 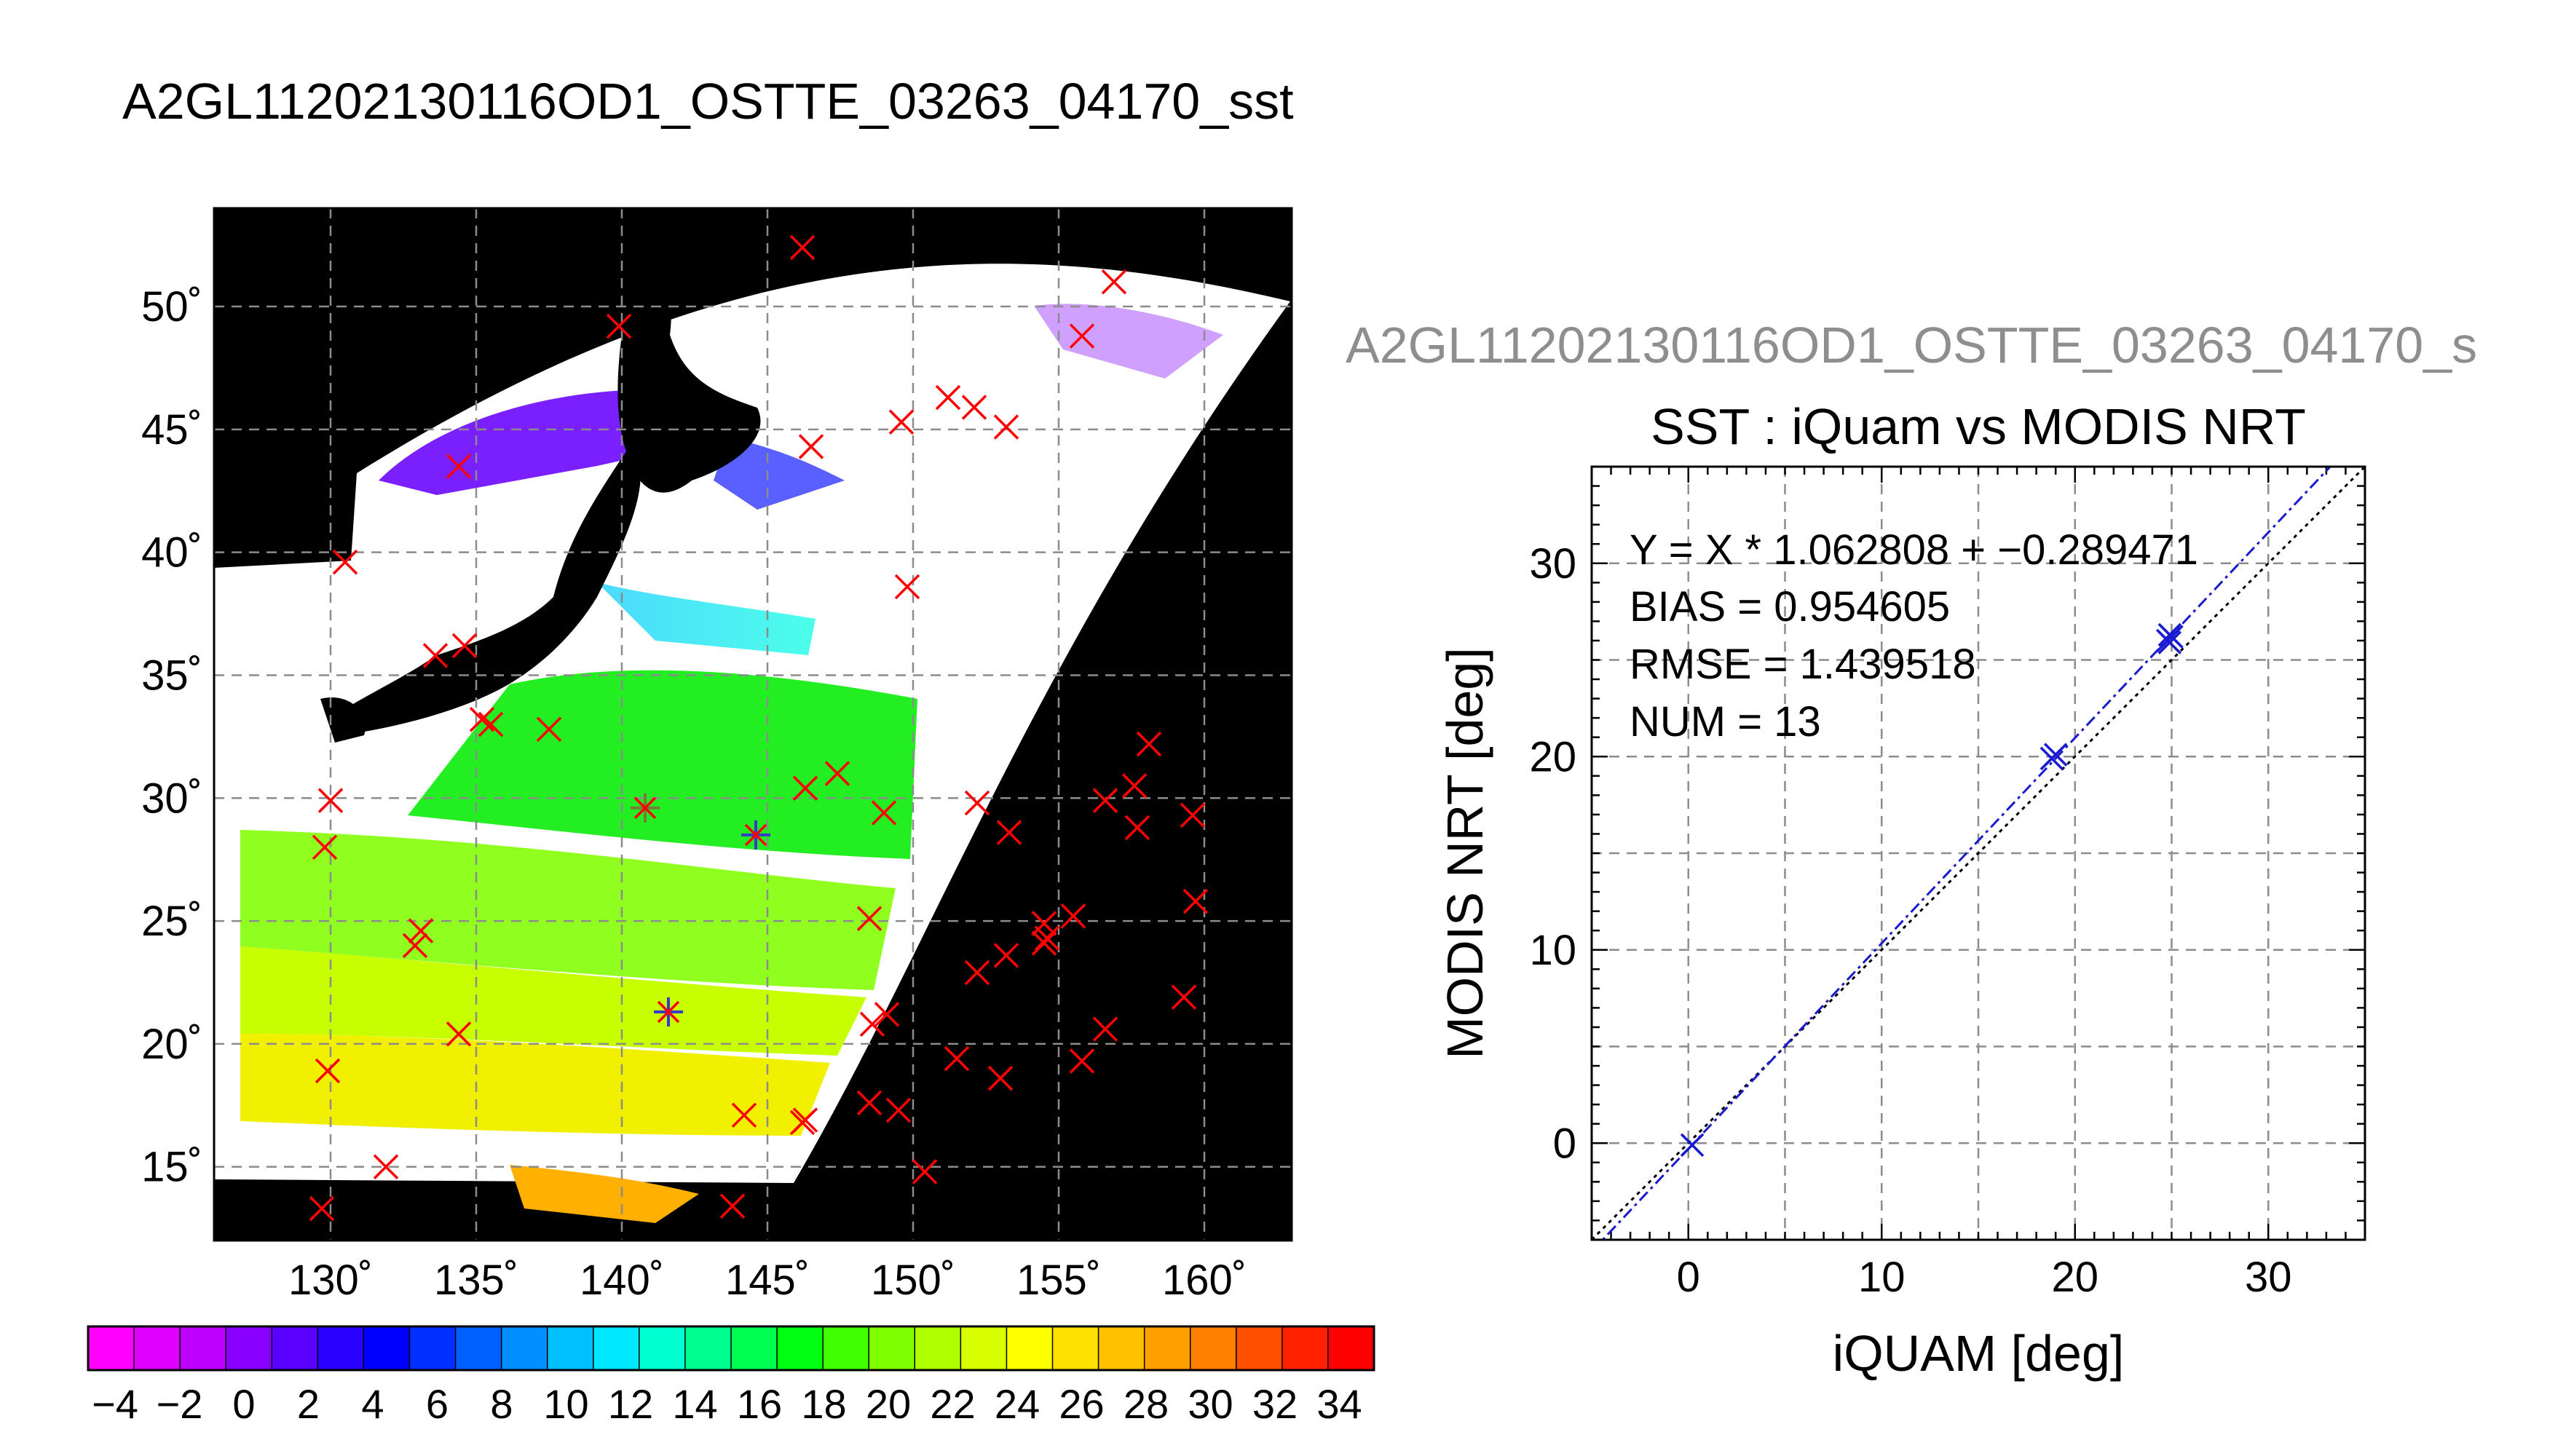 What do you see at coordinates (913, 1280) in the screenshot?
I see `map-x-tick-label: 150˚` at bounding box center [913, 1280].